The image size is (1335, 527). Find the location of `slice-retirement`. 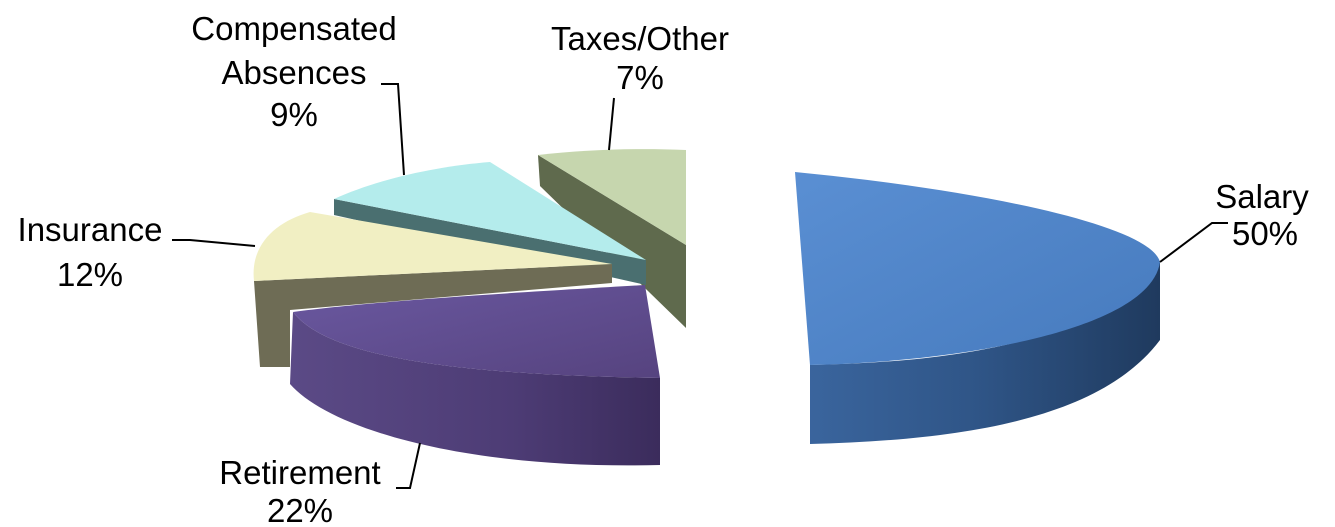

slice-retirement is located at coordinates (475, 375).